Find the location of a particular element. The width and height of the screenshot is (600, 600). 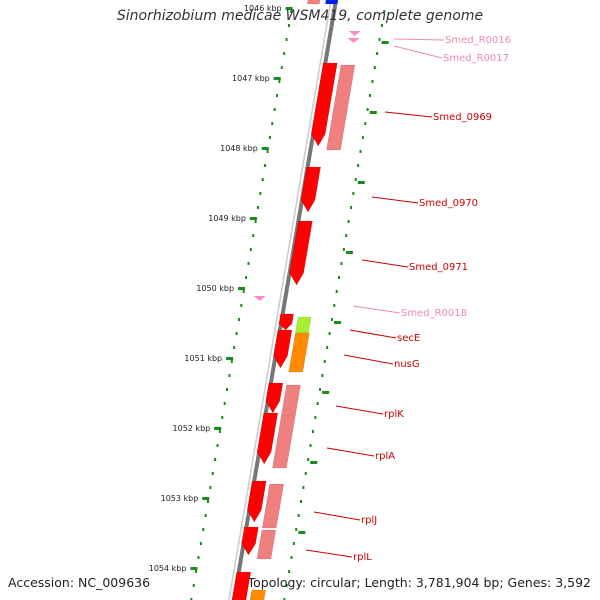

kbp-tick-label: 1046 kbp is located at coordinates (263, 8).